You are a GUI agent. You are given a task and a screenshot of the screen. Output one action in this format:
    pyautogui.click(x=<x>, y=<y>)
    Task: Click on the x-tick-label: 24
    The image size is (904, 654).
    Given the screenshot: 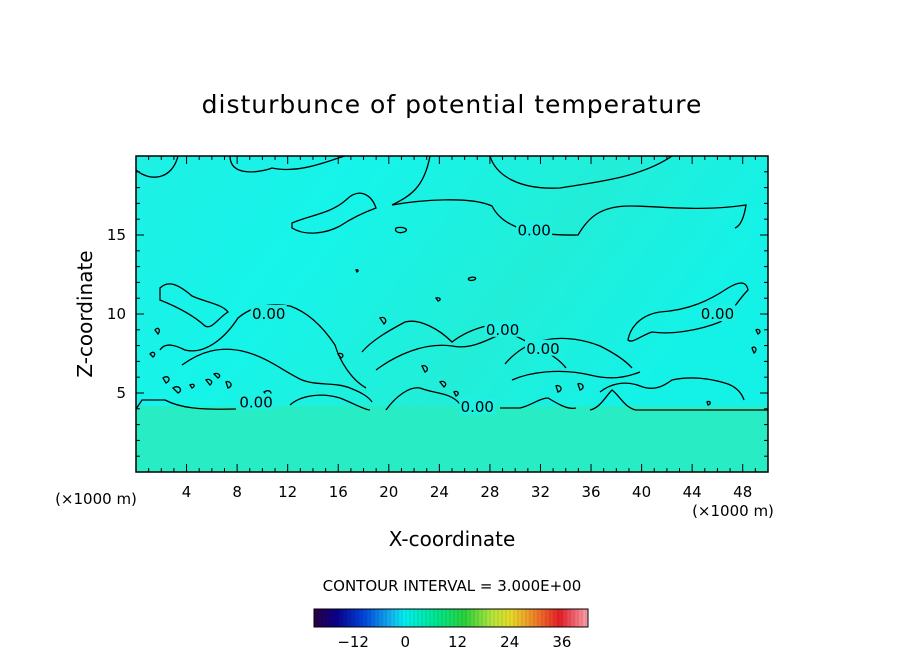 What is the action you would take?
    pyautogui.click(x=439, y=492)
    